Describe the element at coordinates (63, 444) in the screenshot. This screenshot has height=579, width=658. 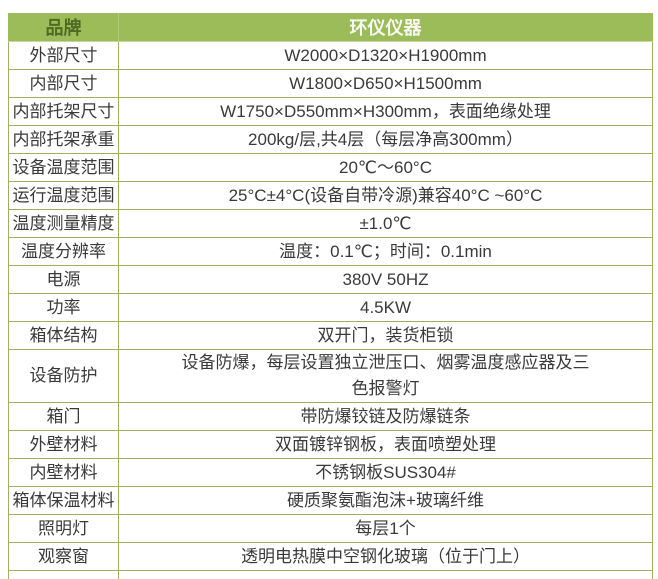
I see `spec-label-cell: 外壁材料` at that location.